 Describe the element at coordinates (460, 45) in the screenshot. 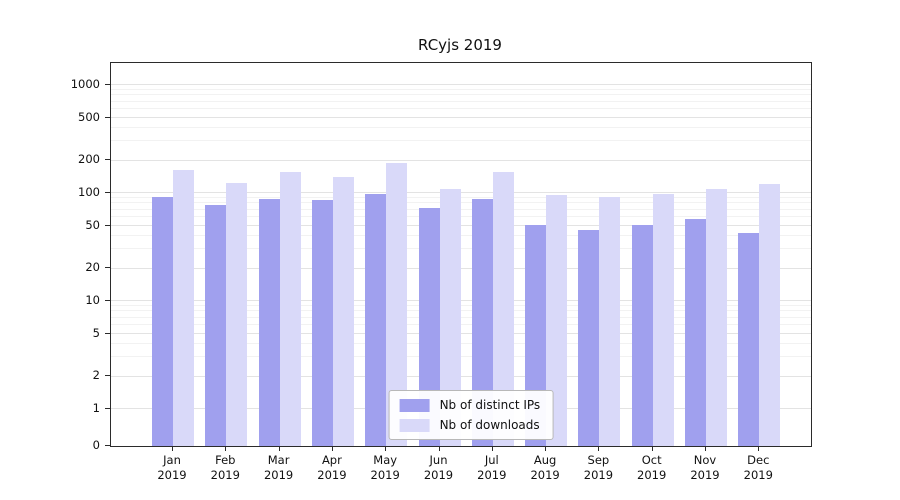

I see `chart-title: RCyjs 2019` at that location.